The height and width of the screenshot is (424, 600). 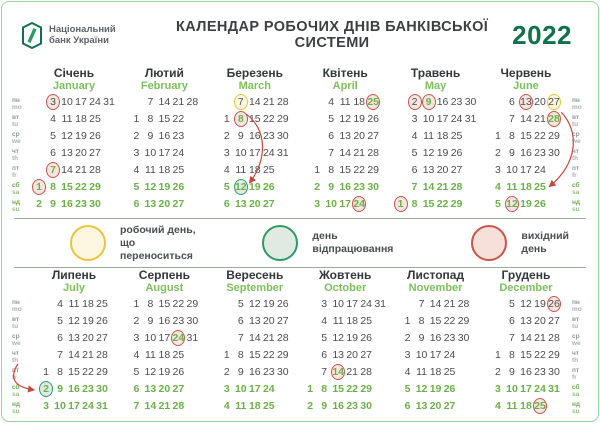 What do you see at coordinates (15, 353) in the screenshot?
I see `day-label-ua: чт` at bounding box center [15, 353].